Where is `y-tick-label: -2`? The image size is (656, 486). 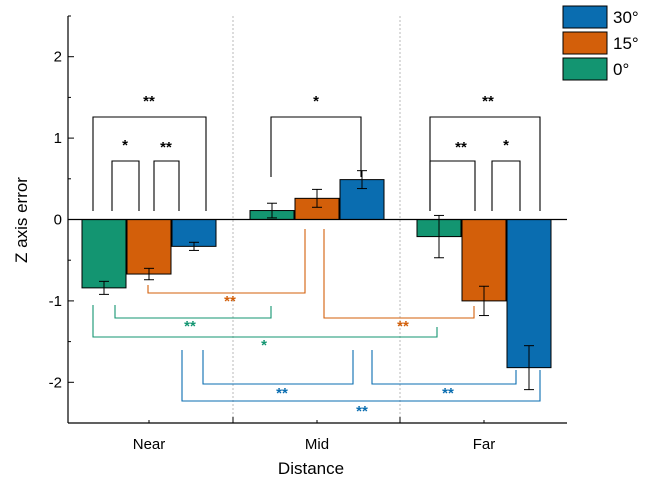
y-tick-label: -2 is located at coordinates (55, 382).